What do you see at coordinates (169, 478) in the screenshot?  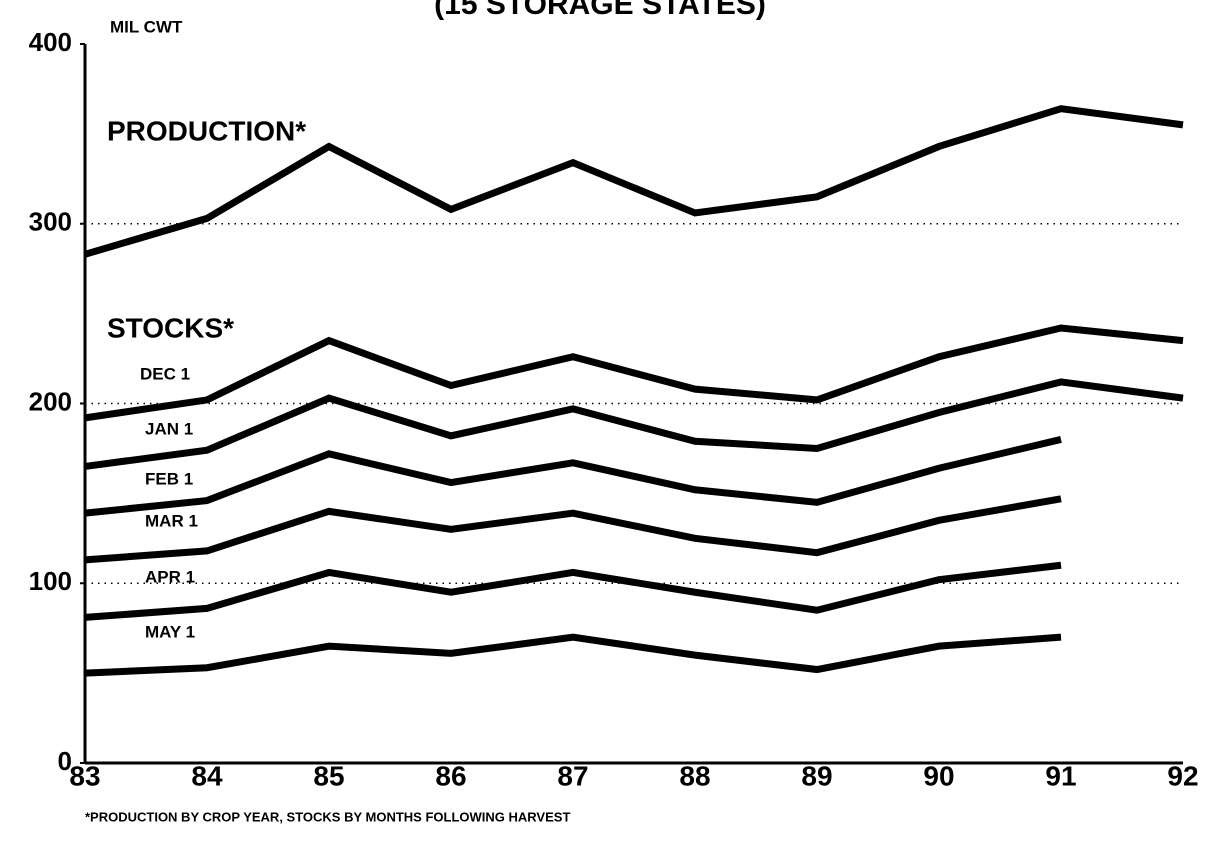 I see `series-label: FEB 1` at bounding box center [169, 478].